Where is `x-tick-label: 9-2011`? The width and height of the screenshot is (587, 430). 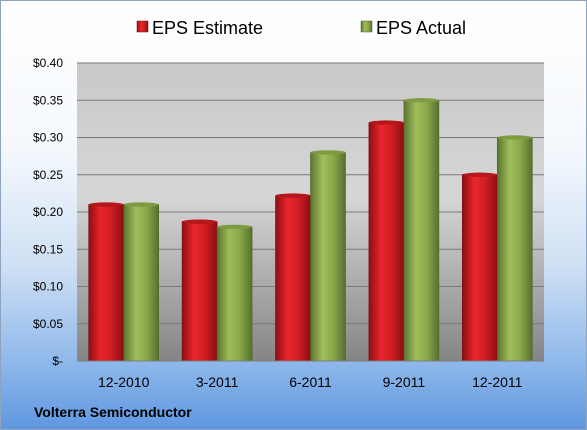 x-tick-label: 9-2011 is located at coordinates (404, 382).